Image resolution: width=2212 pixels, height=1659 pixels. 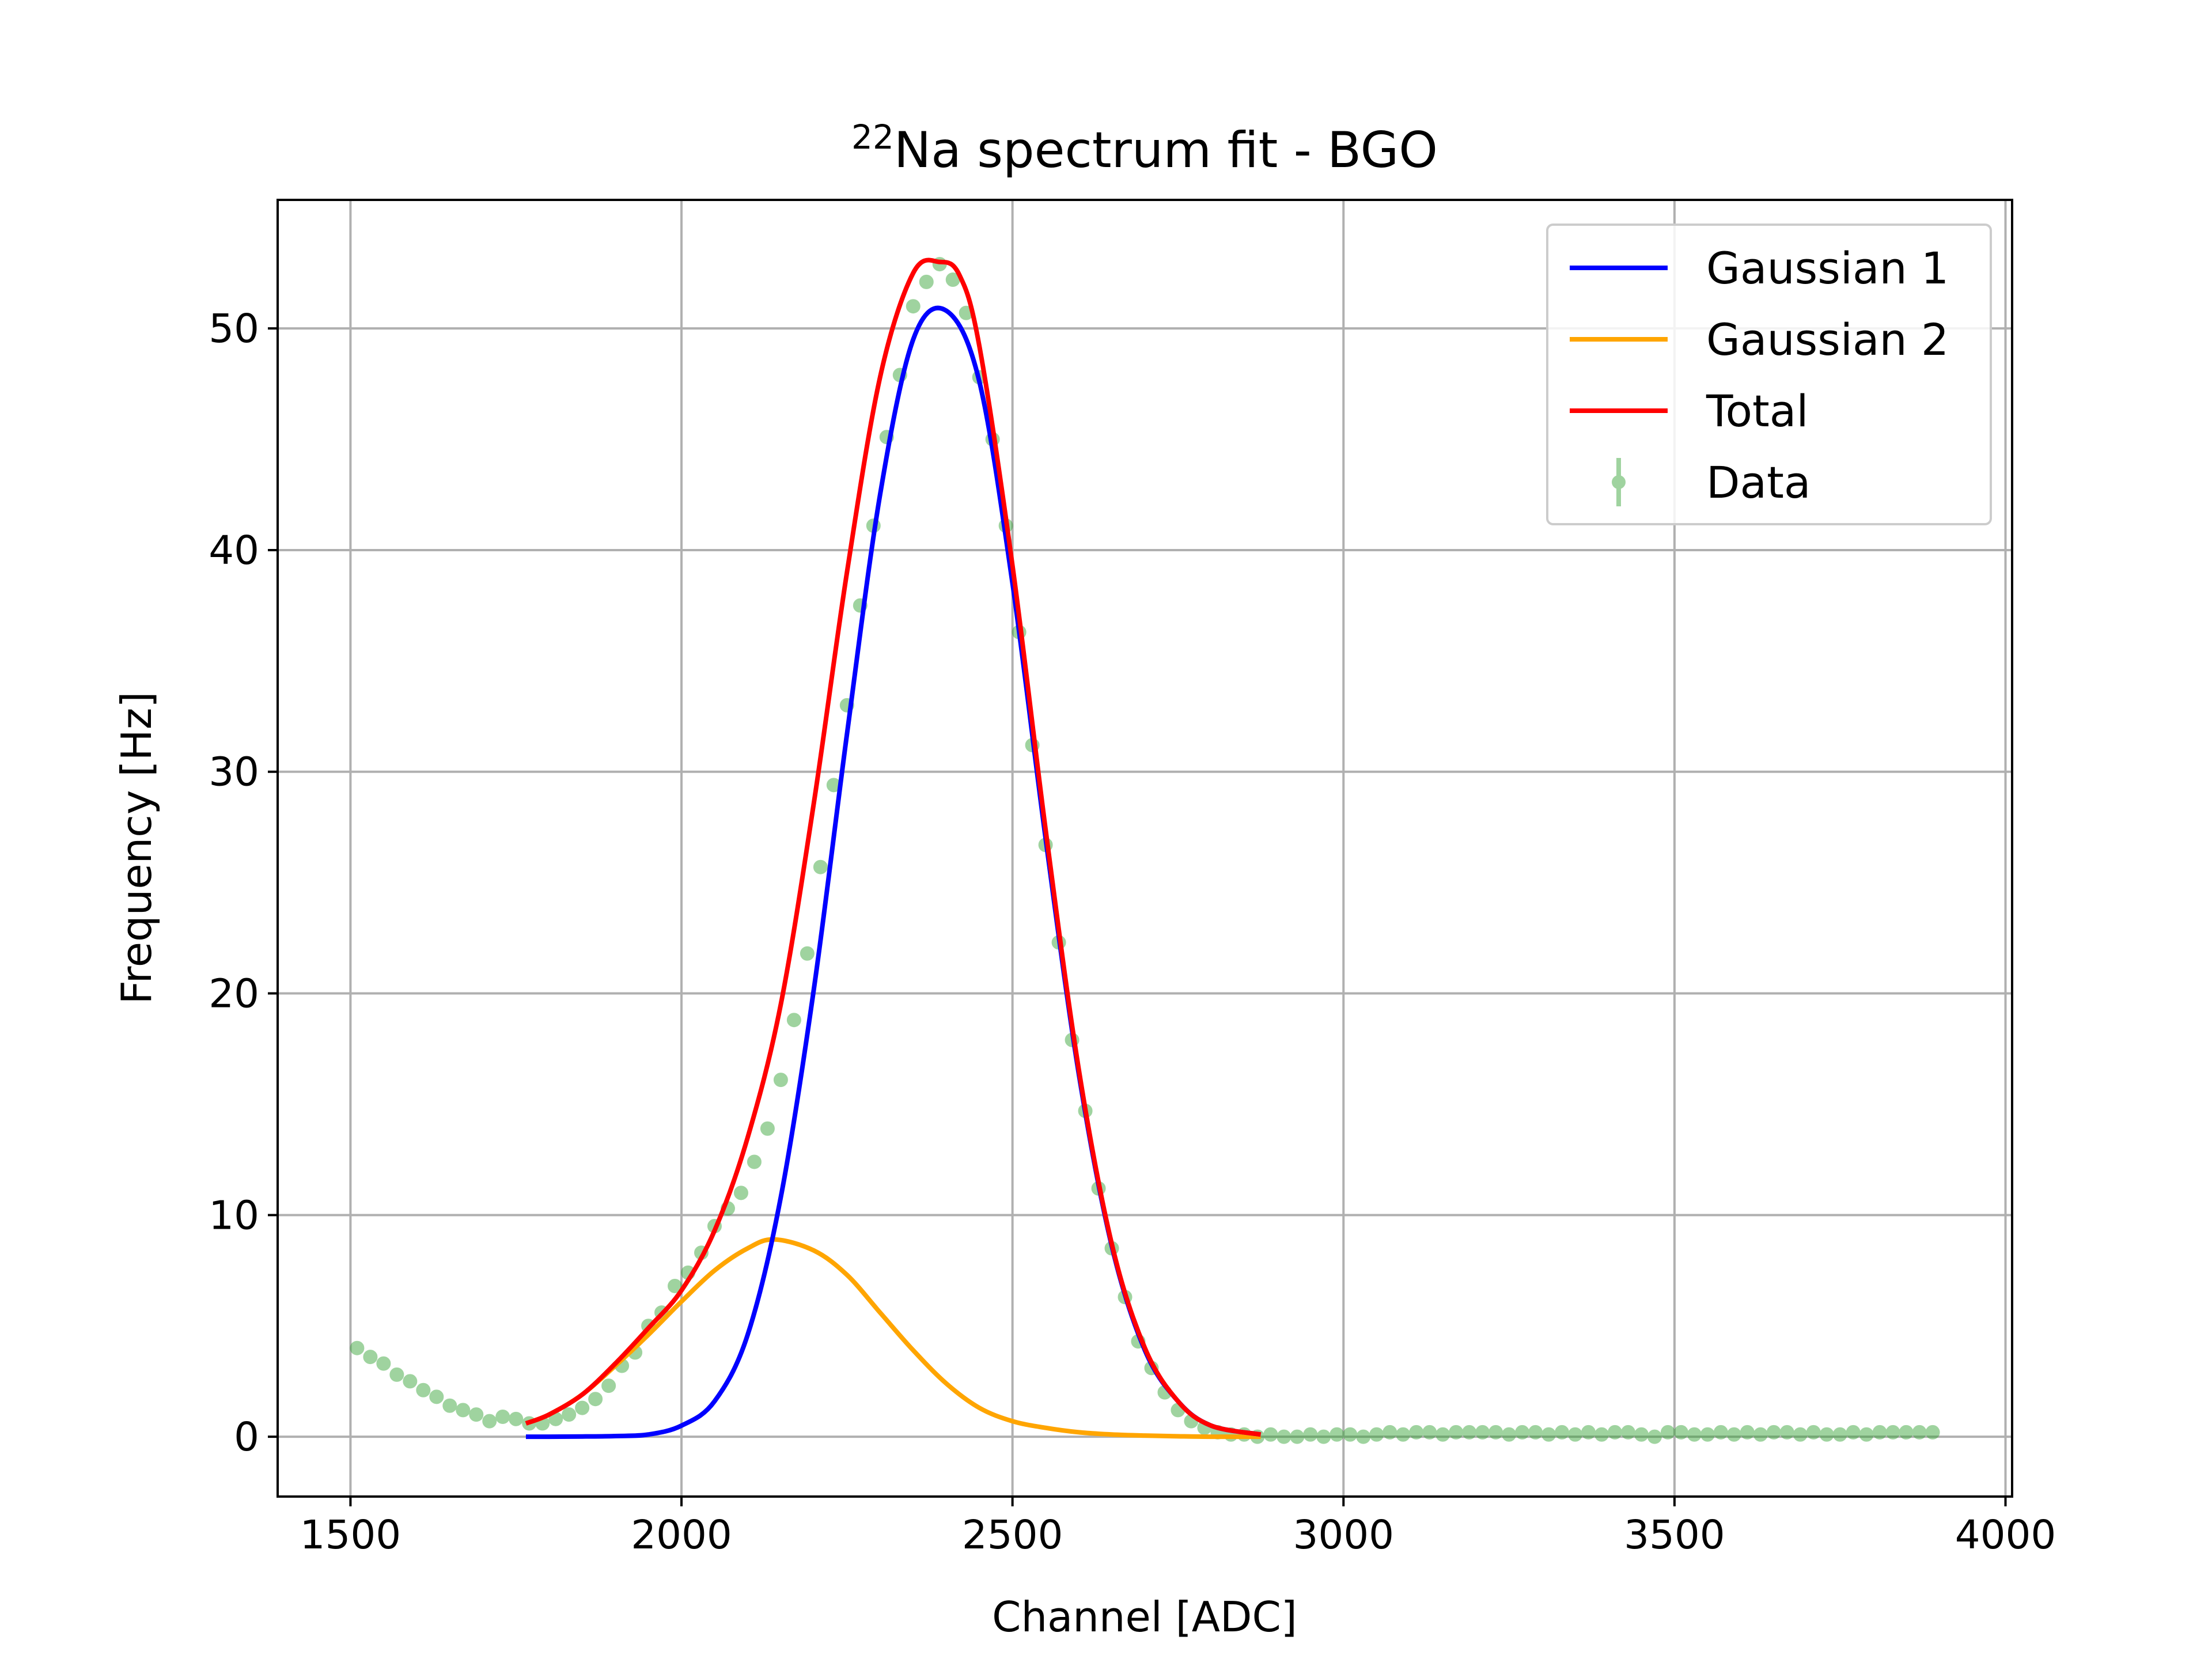 I want to click on y-tick-label: 30, so click(x=234, y=772).